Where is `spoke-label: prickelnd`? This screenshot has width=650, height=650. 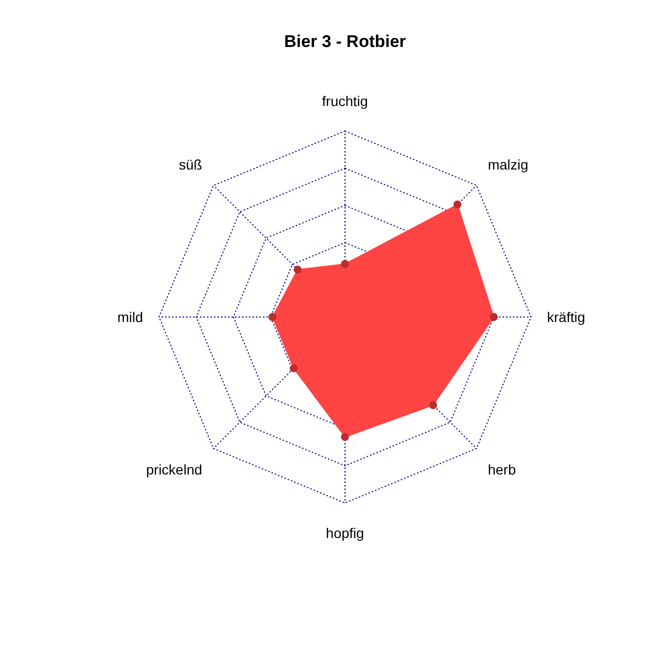
spoke-label: prickelnd is located at coordinates (174, 470).